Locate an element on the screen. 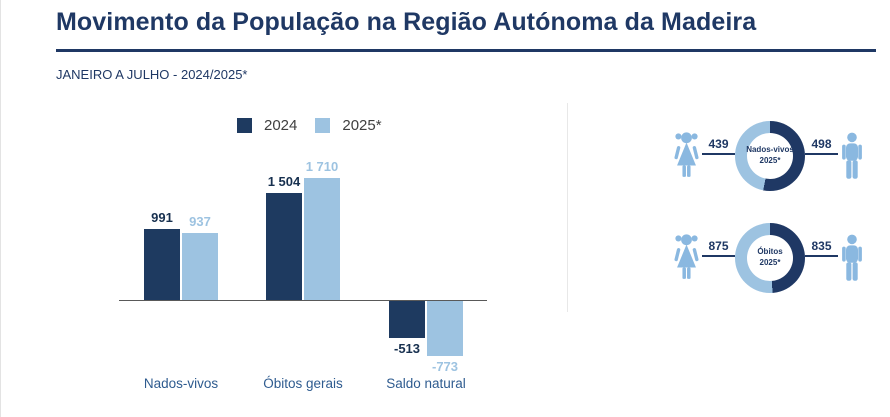 Image resolution: width=890 pixels, height=417 pixels. donut-center-line1: Óbitos is located at coordinates (770, 252).